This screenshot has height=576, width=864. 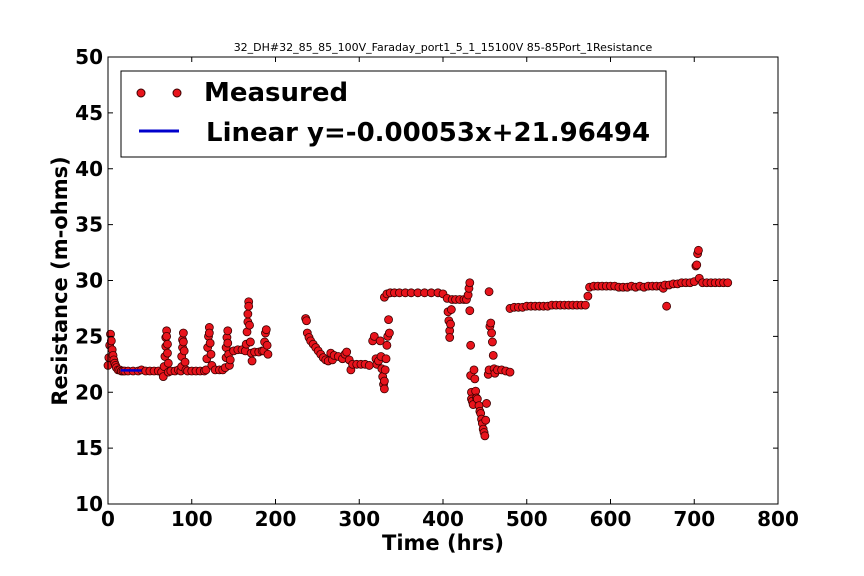 What do you see at coordinates (276, 519) in the screenshot?
I see `x-tick-label-2: 200` at bounding box center [276, 519].